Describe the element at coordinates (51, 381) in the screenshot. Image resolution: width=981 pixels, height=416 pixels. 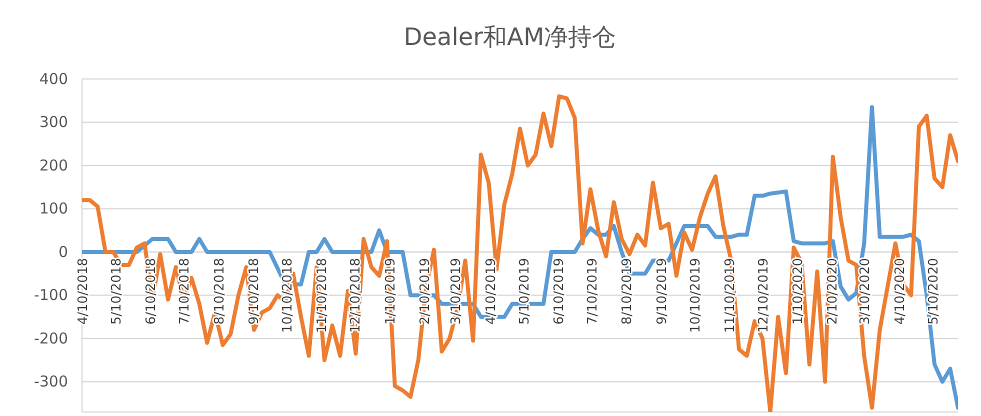
I see `y-tick-label: -300` at that location.